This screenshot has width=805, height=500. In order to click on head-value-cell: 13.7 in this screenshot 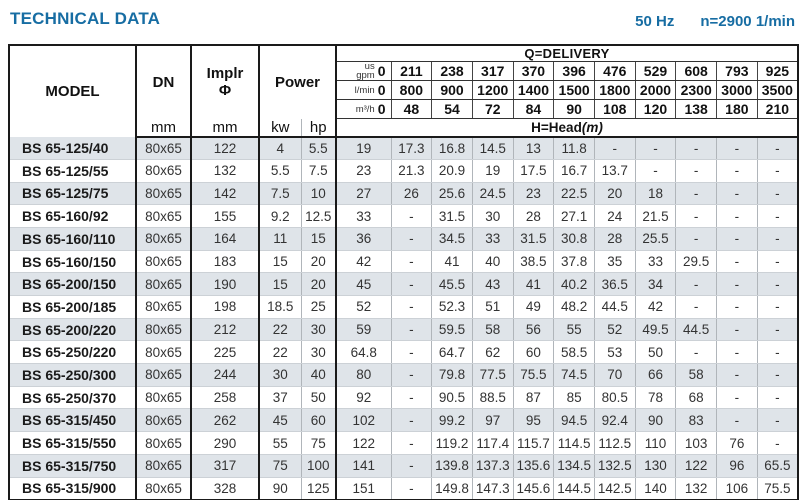, I will do `click(615, 171)`.